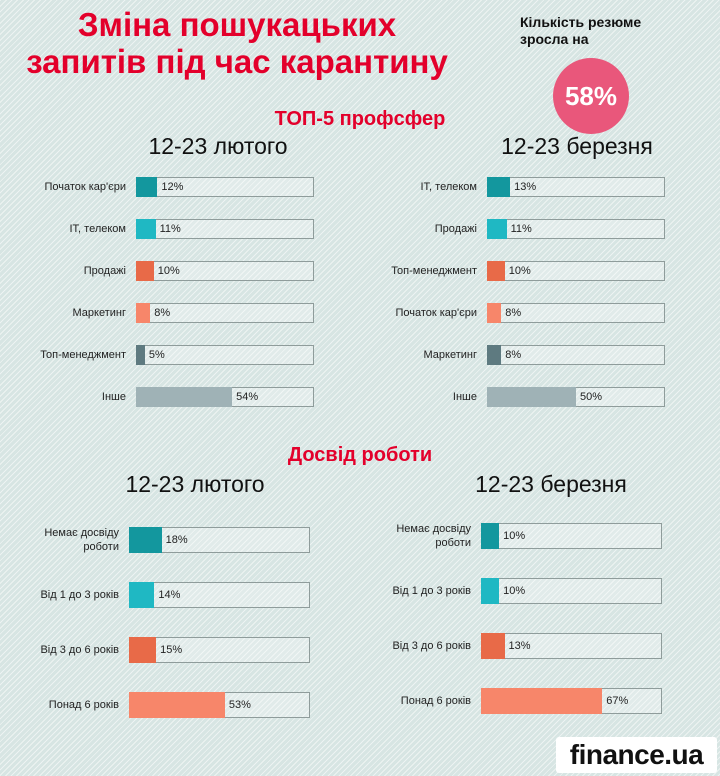 This screenshot has height=776, width=720. I want to click on chart-2-title: 12-23 березня, so click(577, 146).